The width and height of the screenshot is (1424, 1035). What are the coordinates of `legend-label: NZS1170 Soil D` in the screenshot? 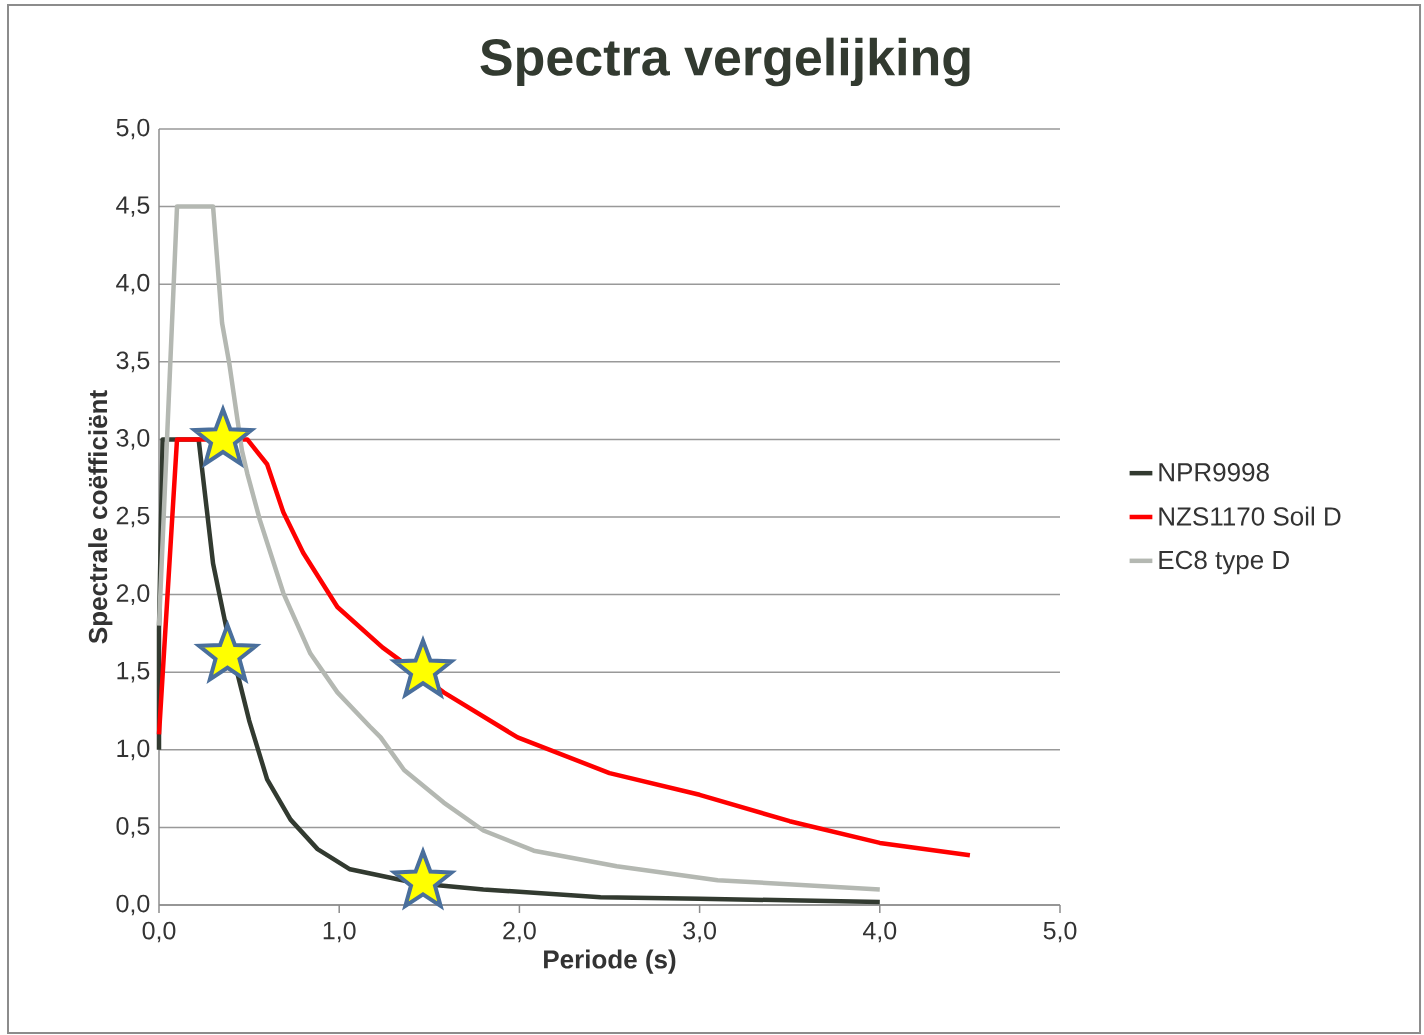 It's located at (1250, 516).